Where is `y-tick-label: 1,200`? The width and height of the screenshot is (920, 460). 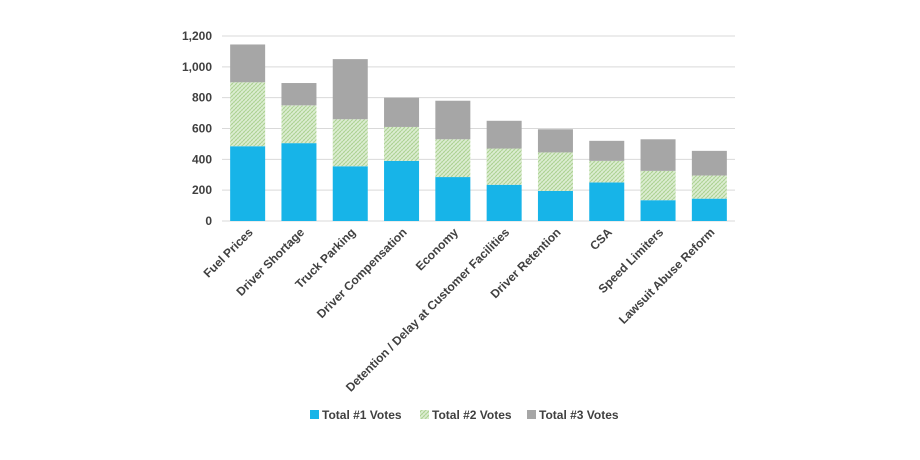 y-tick-label: 1,200 is located at coordinates (197, 36).